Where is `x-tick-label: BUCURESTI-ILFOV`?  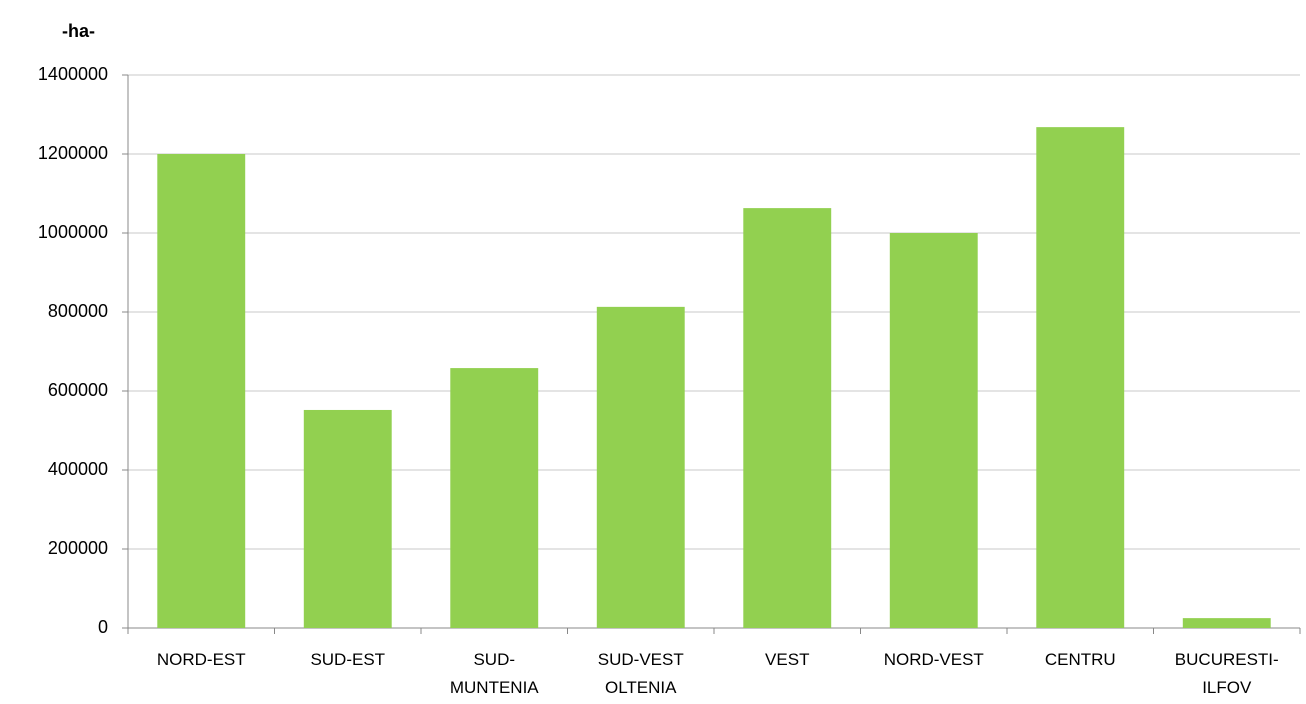
x-tick-label: BUCURESTI-ILFOV is located at coordinates (1226, 673).